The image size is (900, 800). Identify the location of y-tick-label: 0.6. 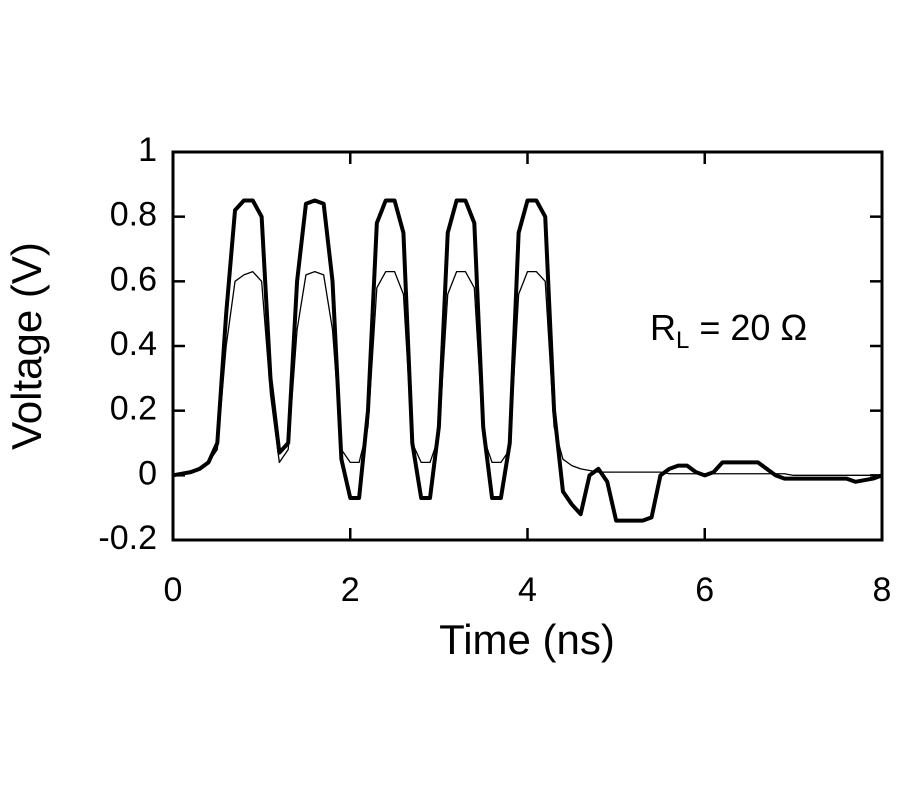
(133, 279).